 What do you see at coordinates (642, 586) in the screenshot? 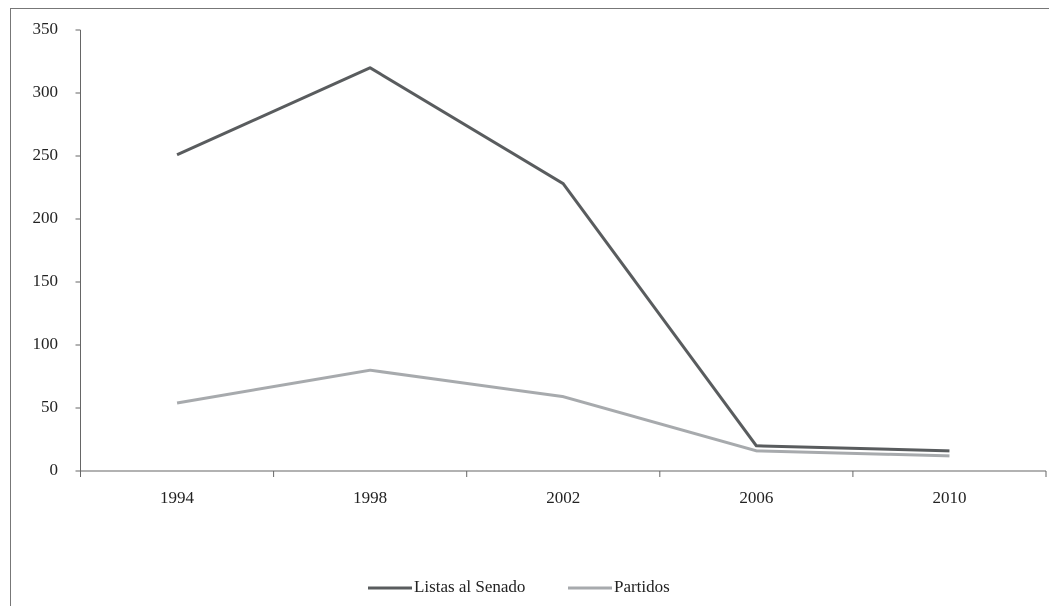
I see `legend-label: Partidos` at bounding box center [642, 586].